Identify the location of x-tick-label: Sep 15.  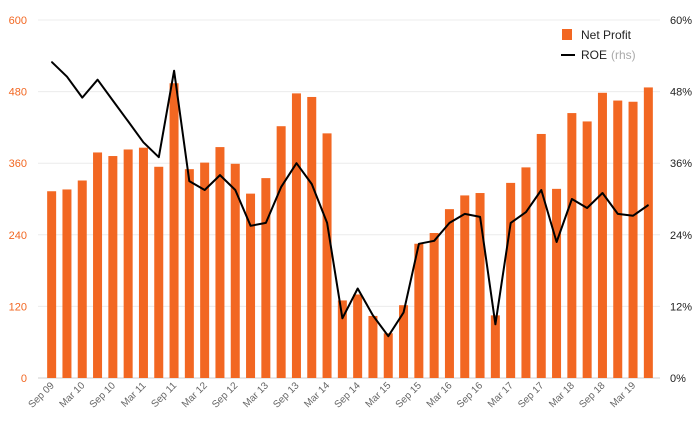
(409, 395).